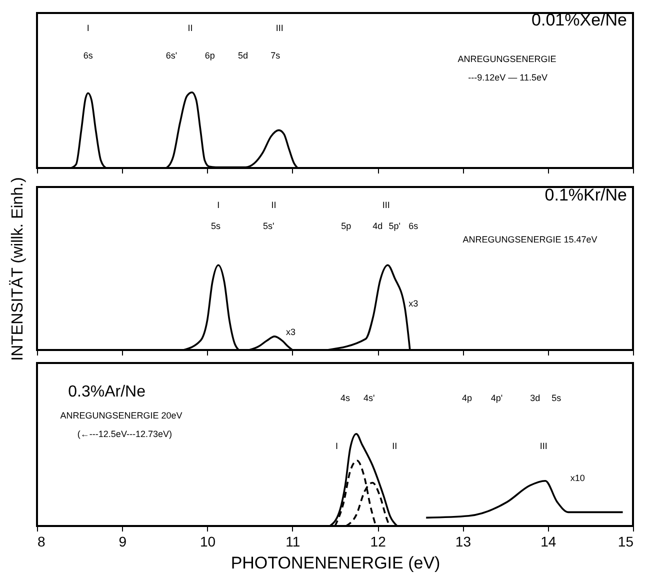  What do you see at coordinates (42, 542) in the screenshot?
I see `x-tick-label: 8` at bounding box center [42, 542].